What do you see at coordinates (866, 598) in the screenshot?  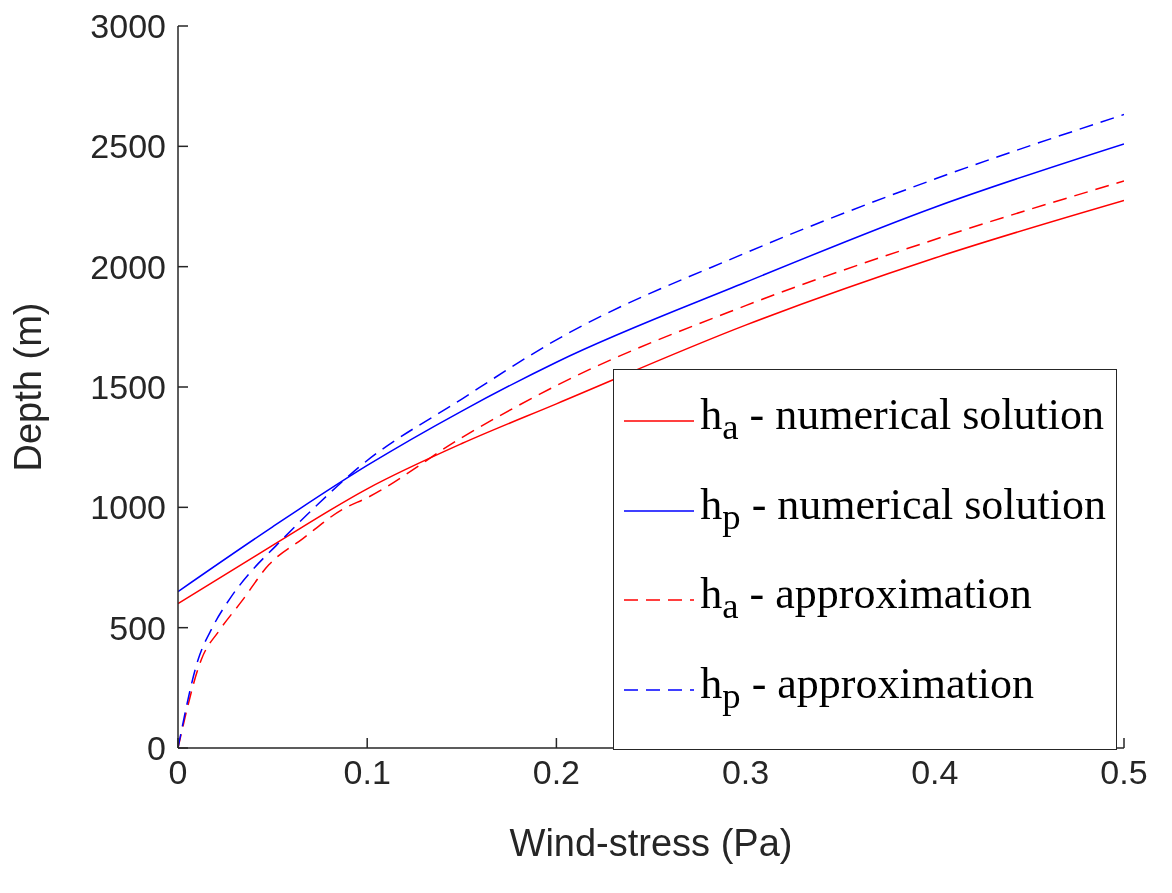 I see `legend-label: h$_{a}$ - approximation` at bounding box center [866, 598].